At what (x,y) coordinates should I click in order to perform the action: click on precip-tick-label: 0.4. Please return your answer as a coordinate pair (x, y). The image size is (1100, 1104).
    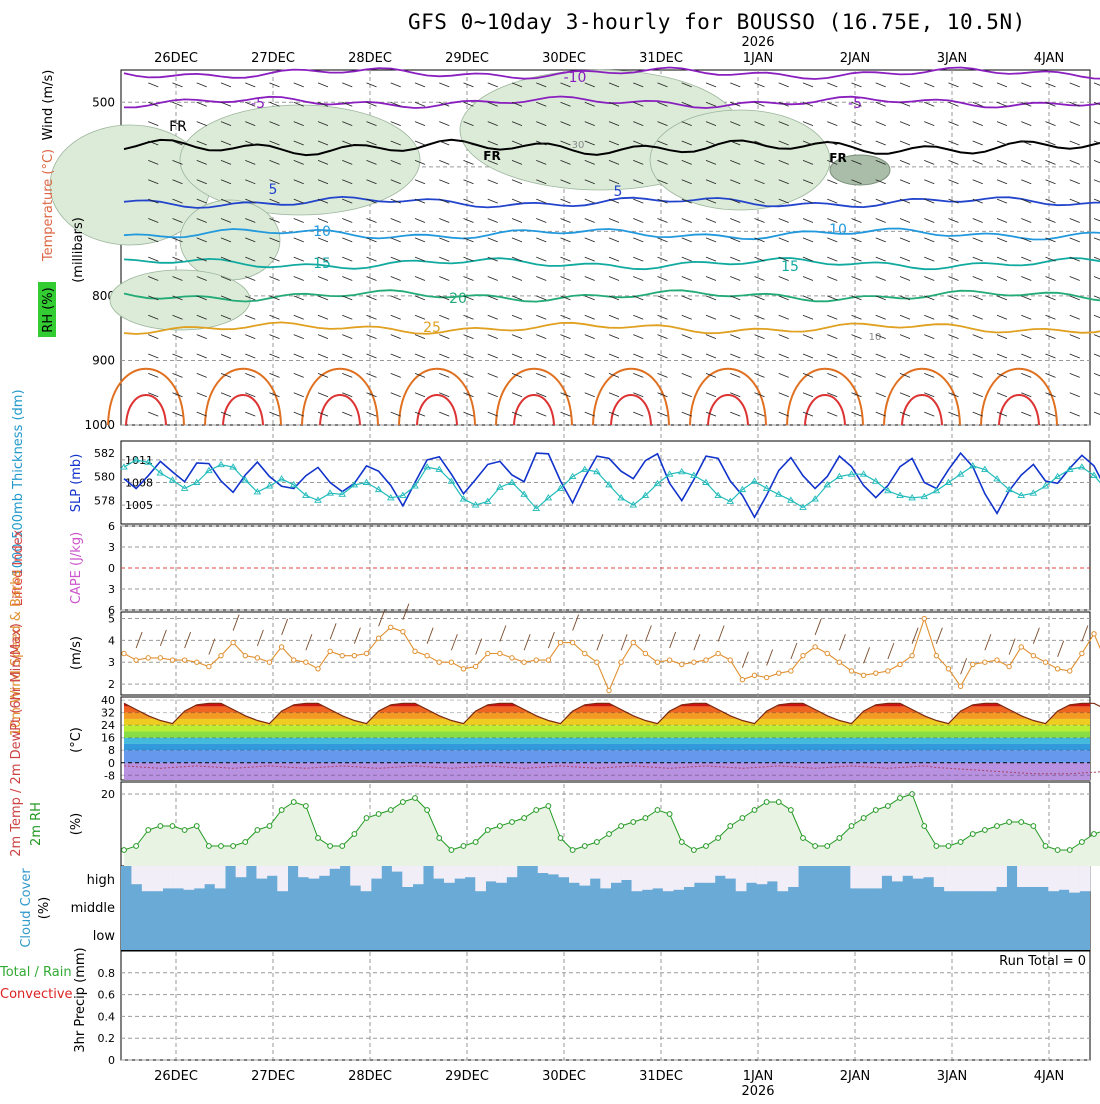
    Looking at the image, I should click on (107, 1016).